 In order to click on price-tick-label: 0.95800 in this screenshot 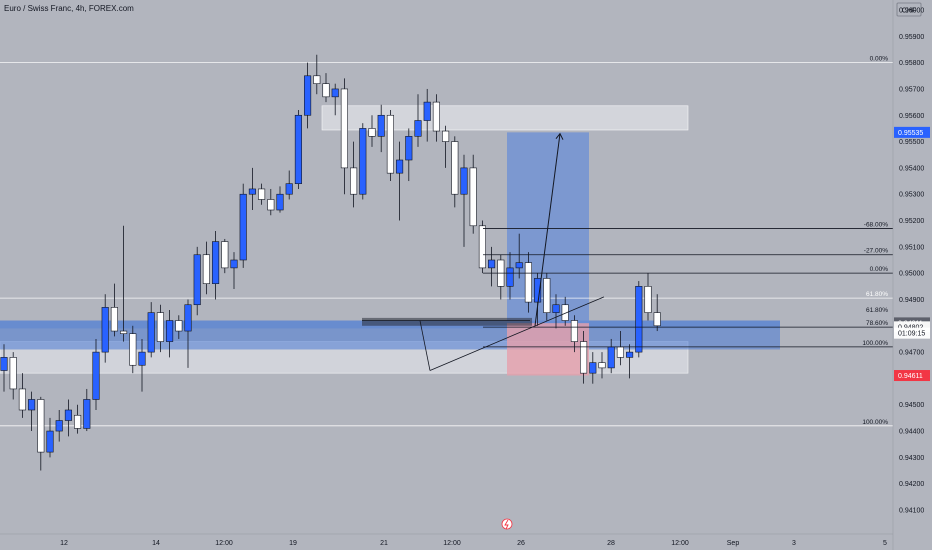, I will do `click(911, 63)`.